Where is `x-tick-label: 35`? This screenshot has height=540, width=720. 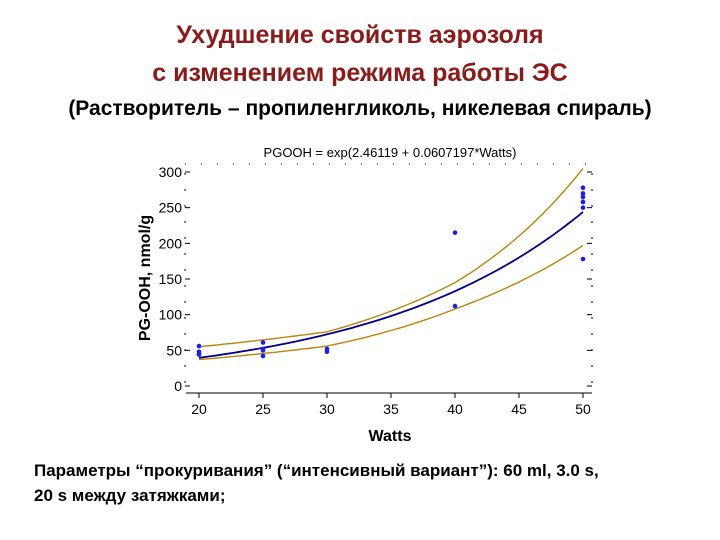 x-tick-label: 35 is located at coordinates (391, 409).